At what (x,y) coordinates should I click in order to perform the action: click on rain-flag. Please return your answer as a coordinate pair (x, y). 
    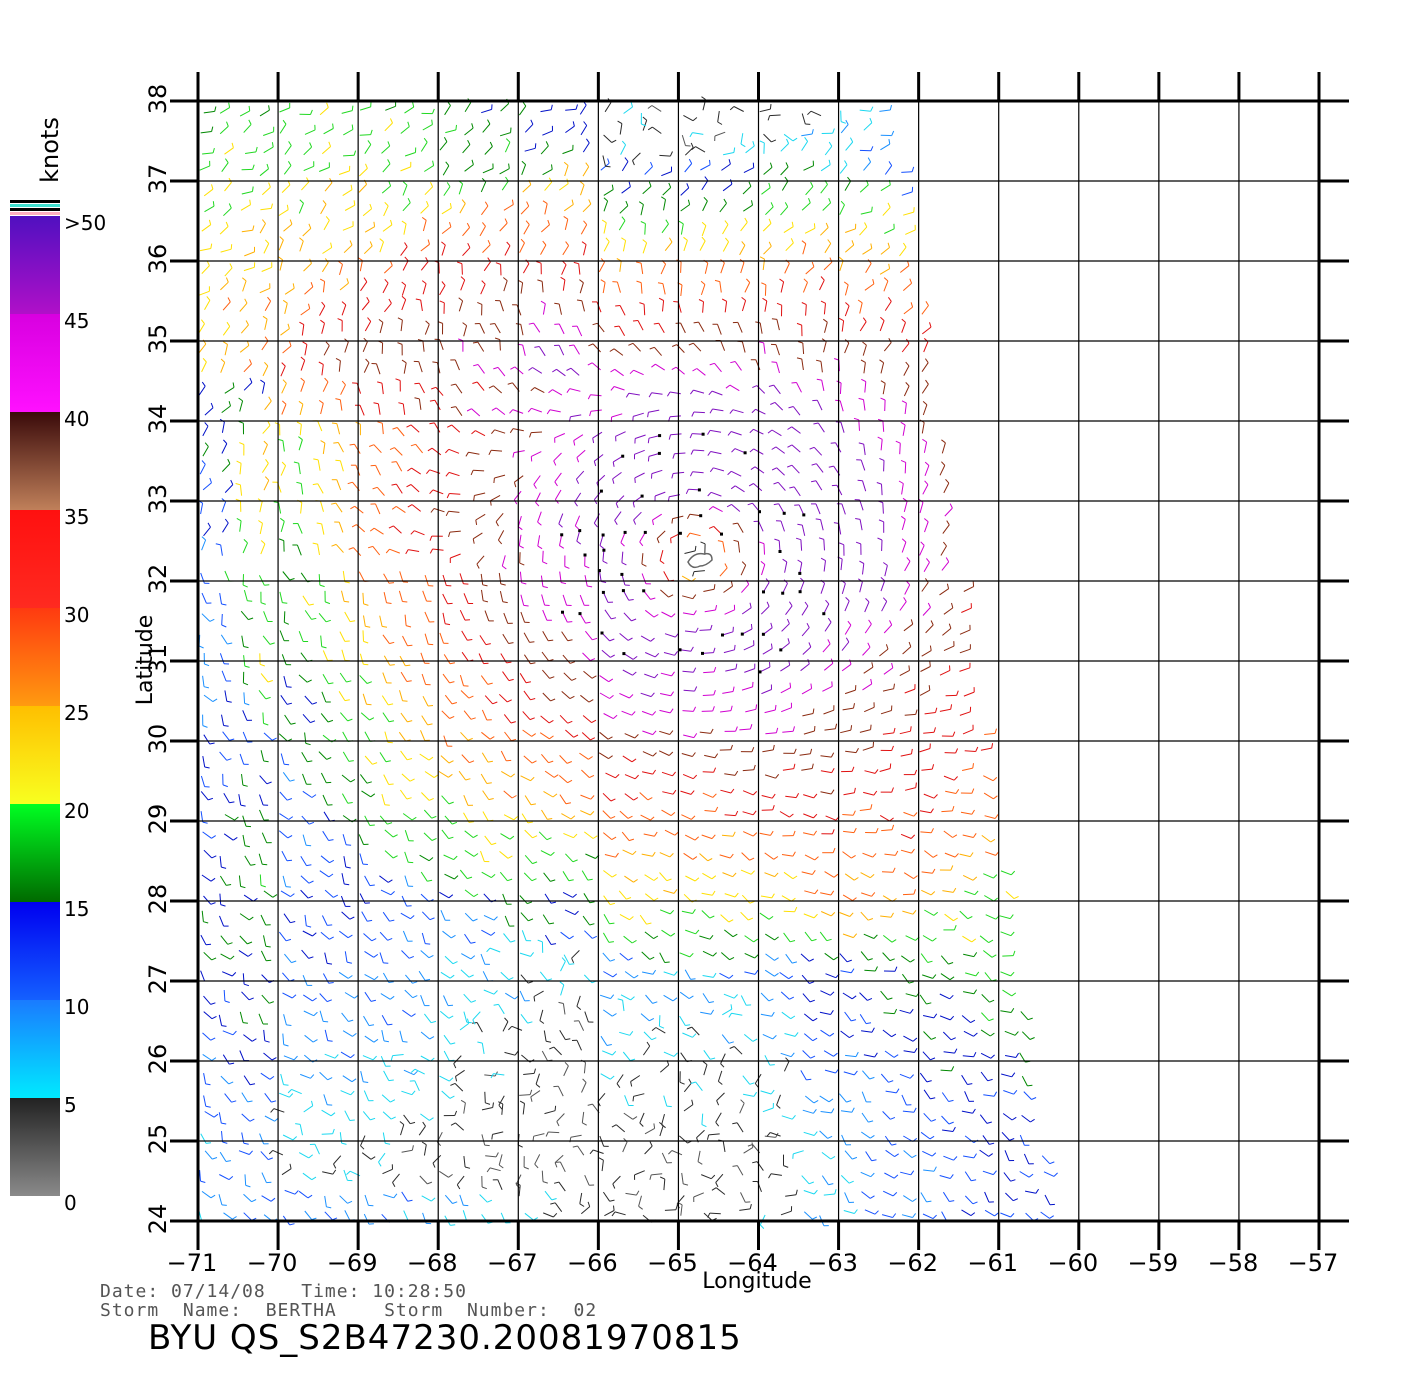
    Looking at the image, I should click on (659, 453).